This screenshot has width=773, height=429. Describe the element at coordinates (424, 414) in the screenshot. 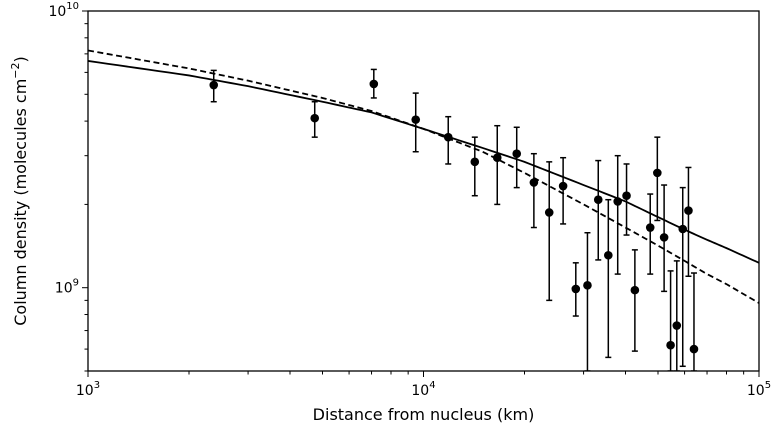

I see `x-axis-label: Distance from nucleus (km)` at that location.